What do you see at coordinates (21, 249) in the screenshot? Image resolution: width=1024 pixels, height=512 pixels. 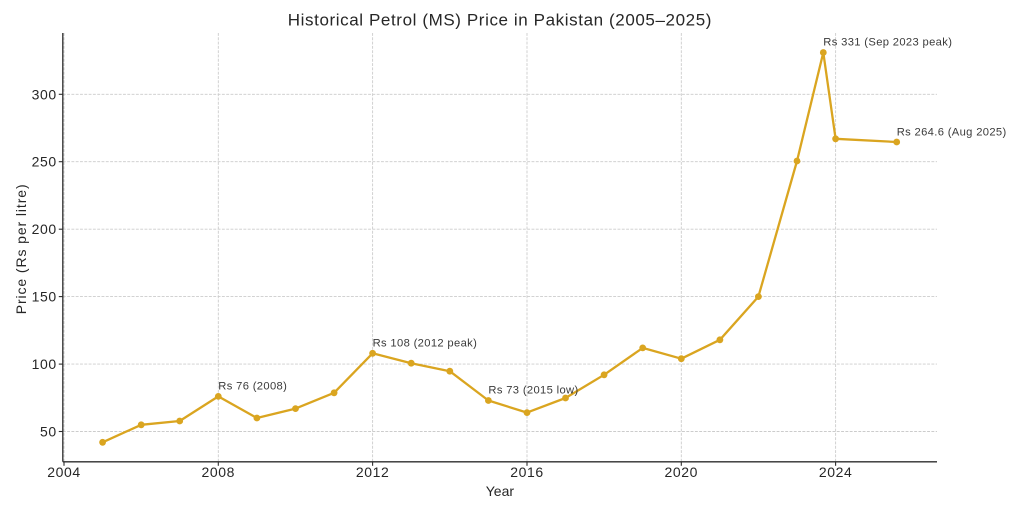 I see `svg-text: Price (Rs per litre)` at bounding box center [21, 249].